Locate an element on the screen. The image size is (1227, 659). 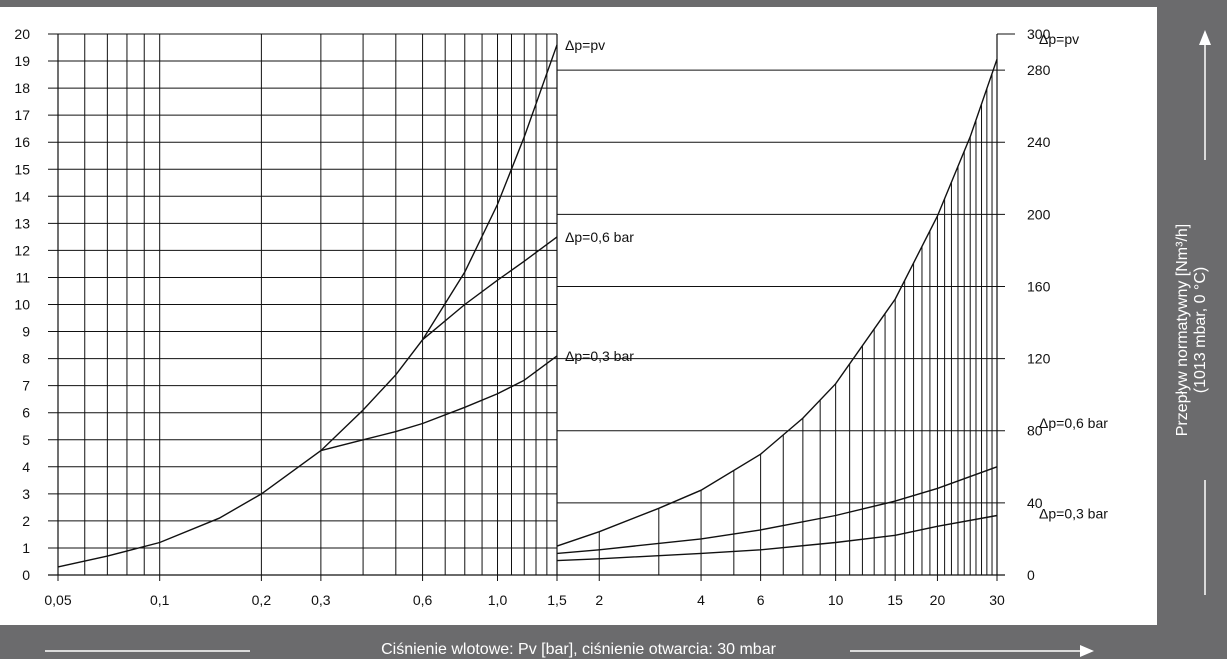
left-y-tick-label: 7 is located at coordinates (26, 386).